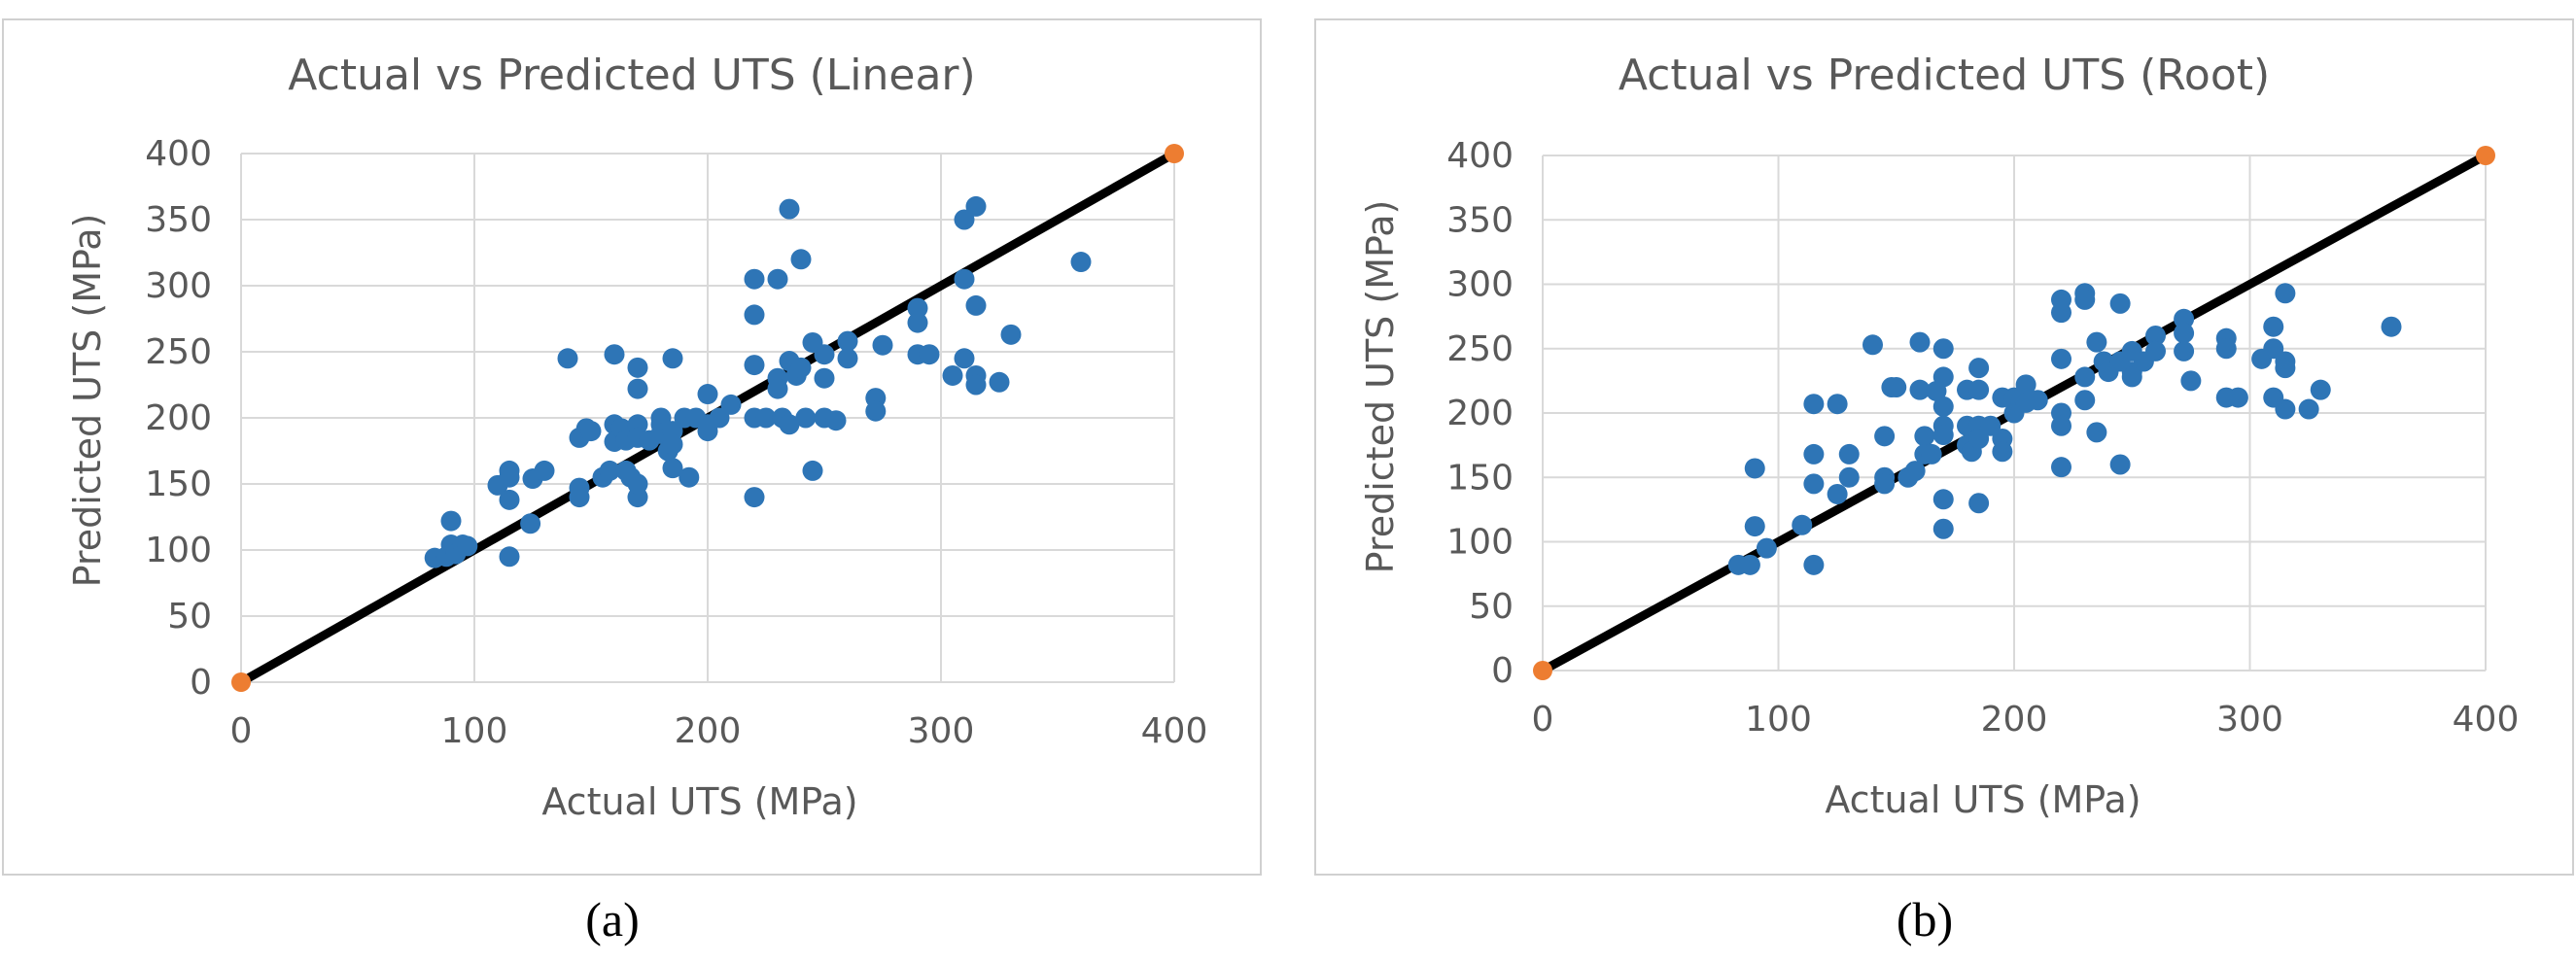 The width and height of the screenshot is (2576, 964). I want to click on chart-b-ytick-250: 250, so click(1480, 349).